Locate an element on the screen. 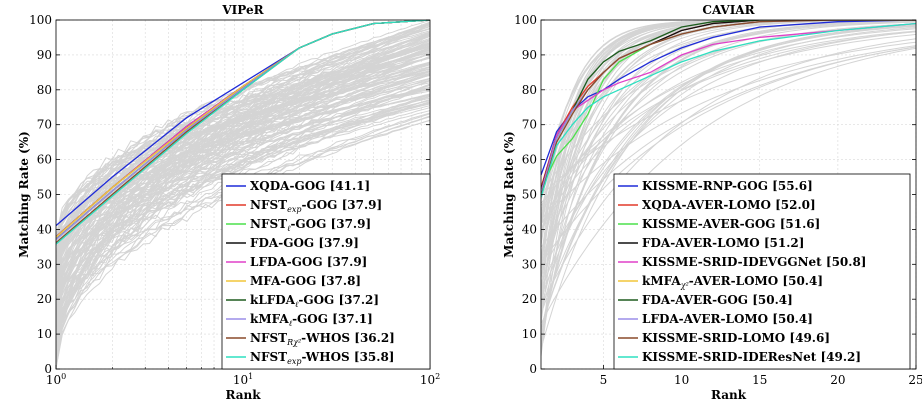  legend-entry: MFA-GOG [37.8] is located at coordinates (305, 281).